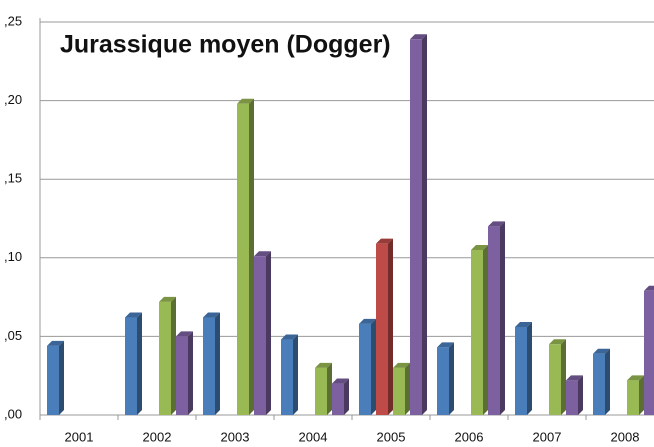  Describe the element at coordinates (391, 436) in the screenshot. I see `x-tick-label: 2005` at that location.